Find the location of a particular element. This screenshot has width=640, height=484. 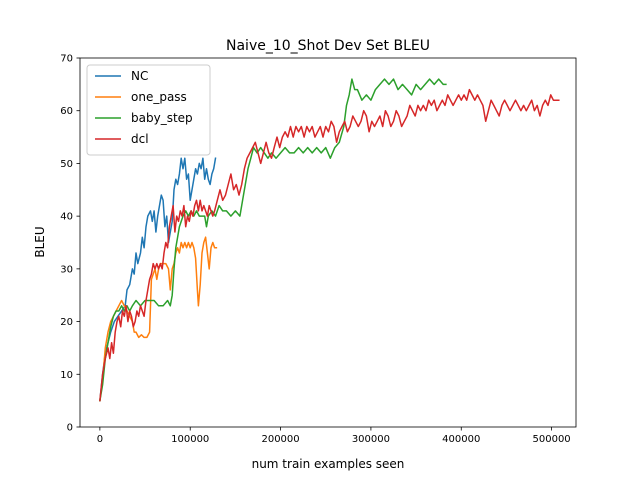

y-tick-label: 70 is located at coordinates (66, 59).